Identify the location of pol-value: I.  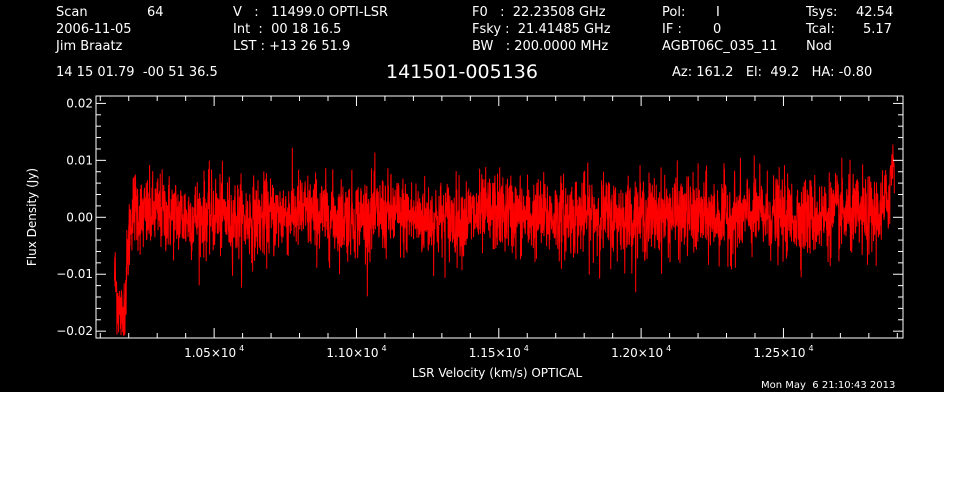
(718, 12).